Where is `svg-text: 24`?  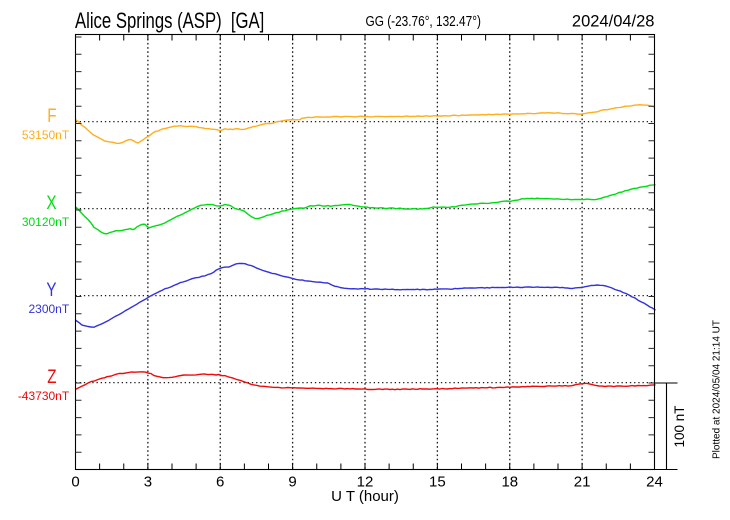
svg-text: 24 is located at coordinates (654, 482).